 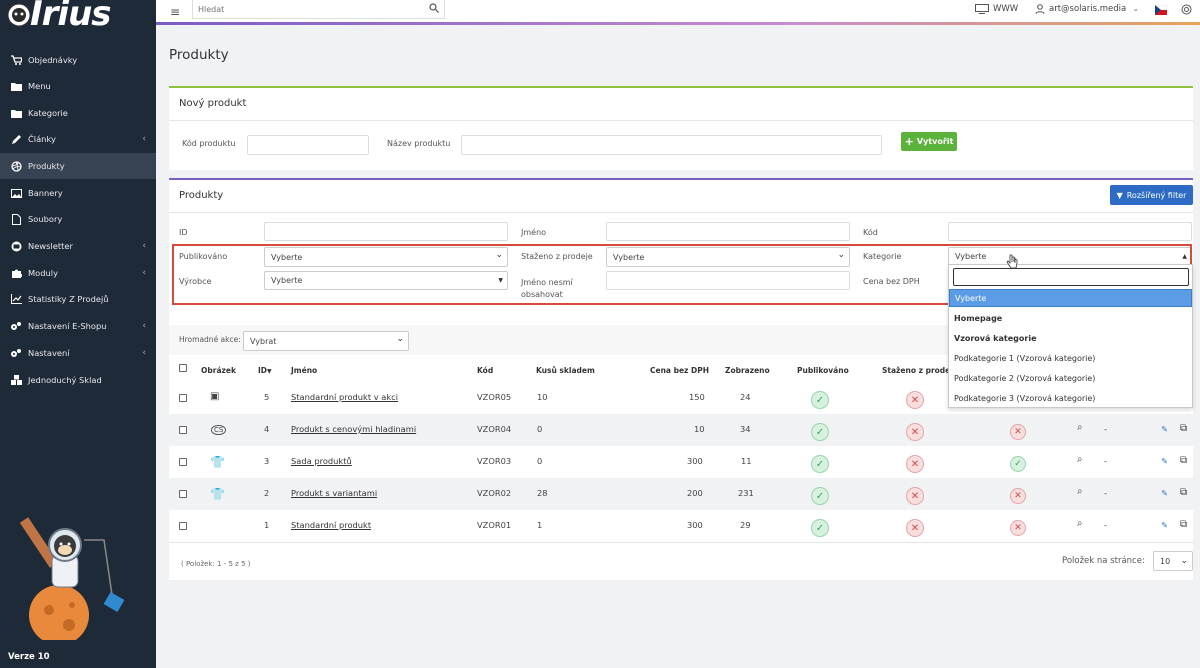 What do you see at coordinates (1136, 9) in the screenshot?
I see `chevron-down-icon: ⌄` at bounding box center [1136, 9].